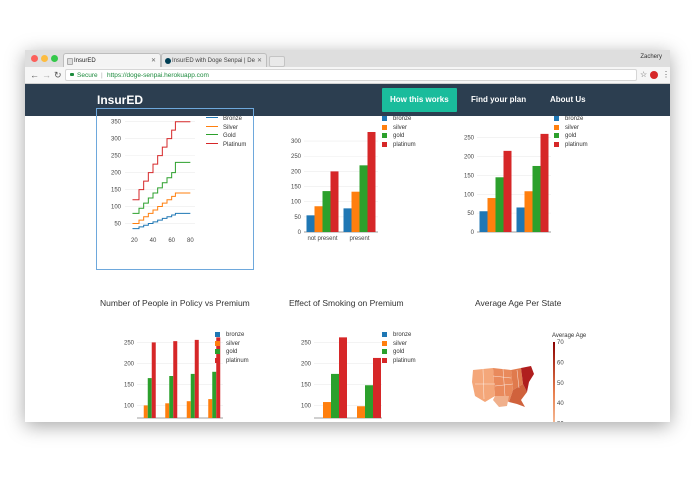  I want to click on tab-title: InsurED, so click(85, 61).